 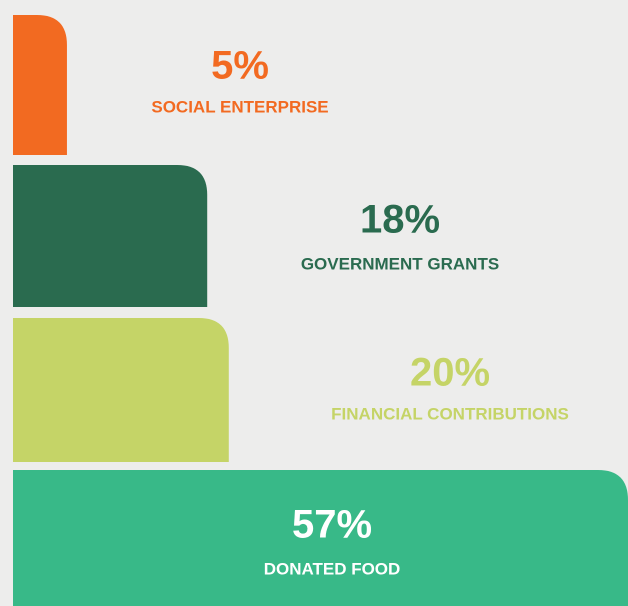 I want to click on category-label: DONATED FOOD, so click(x=332, y=568).